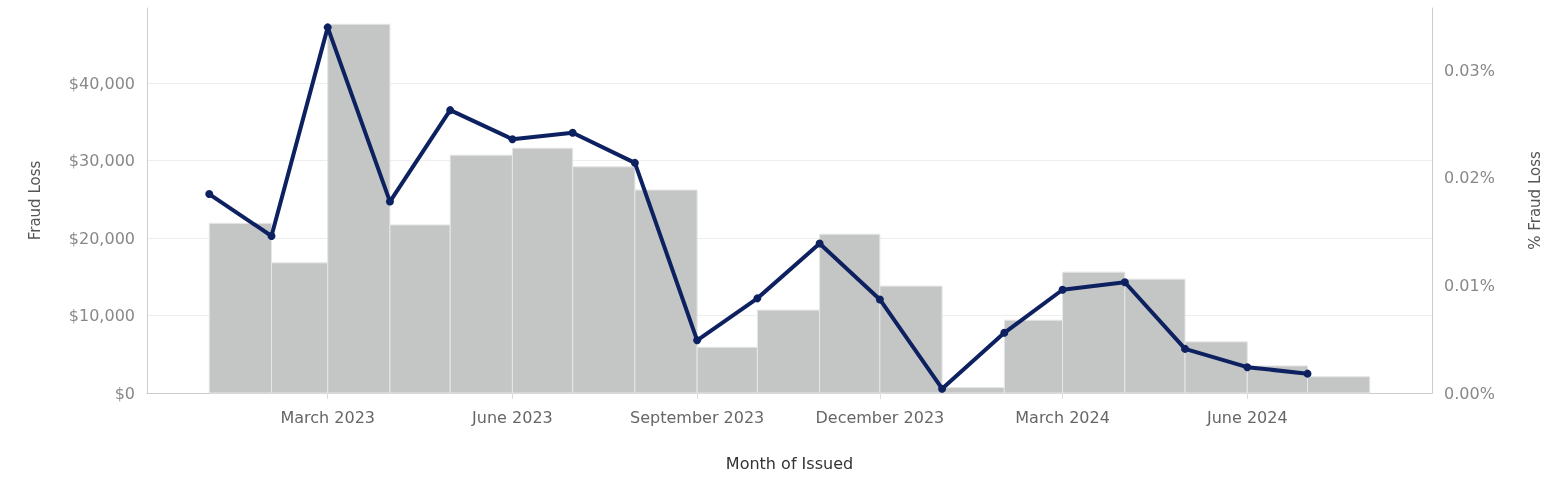 The width and height of the screenshot is (1550, 481). I want to click on x-tick-label: March 2024, so click(1062, 417).